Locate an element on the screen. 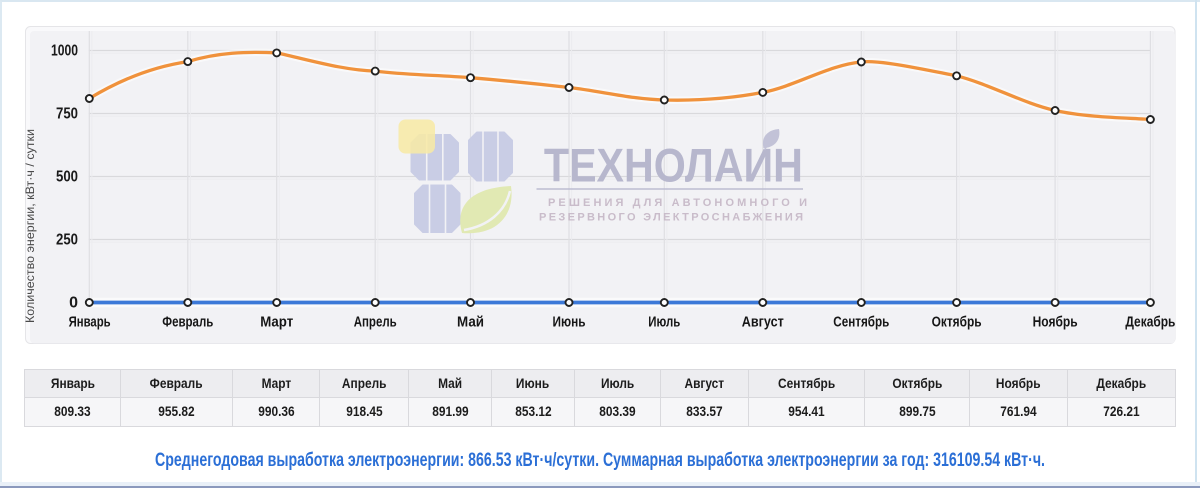  svg-text: Май is located at coordinates (470, 323).